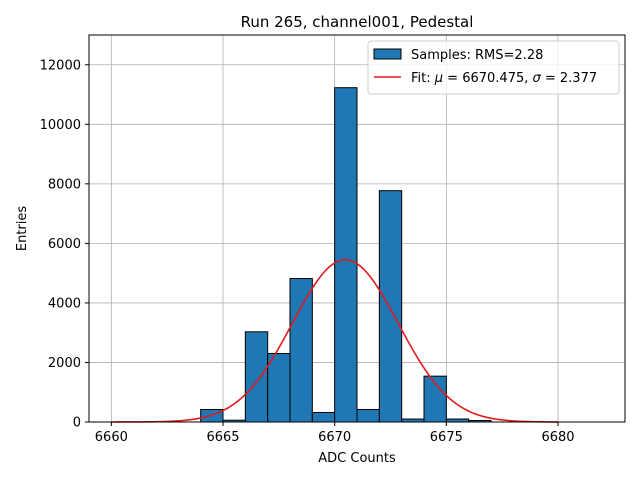  I want to click on legend-swatch-samples, so click(387, 54).